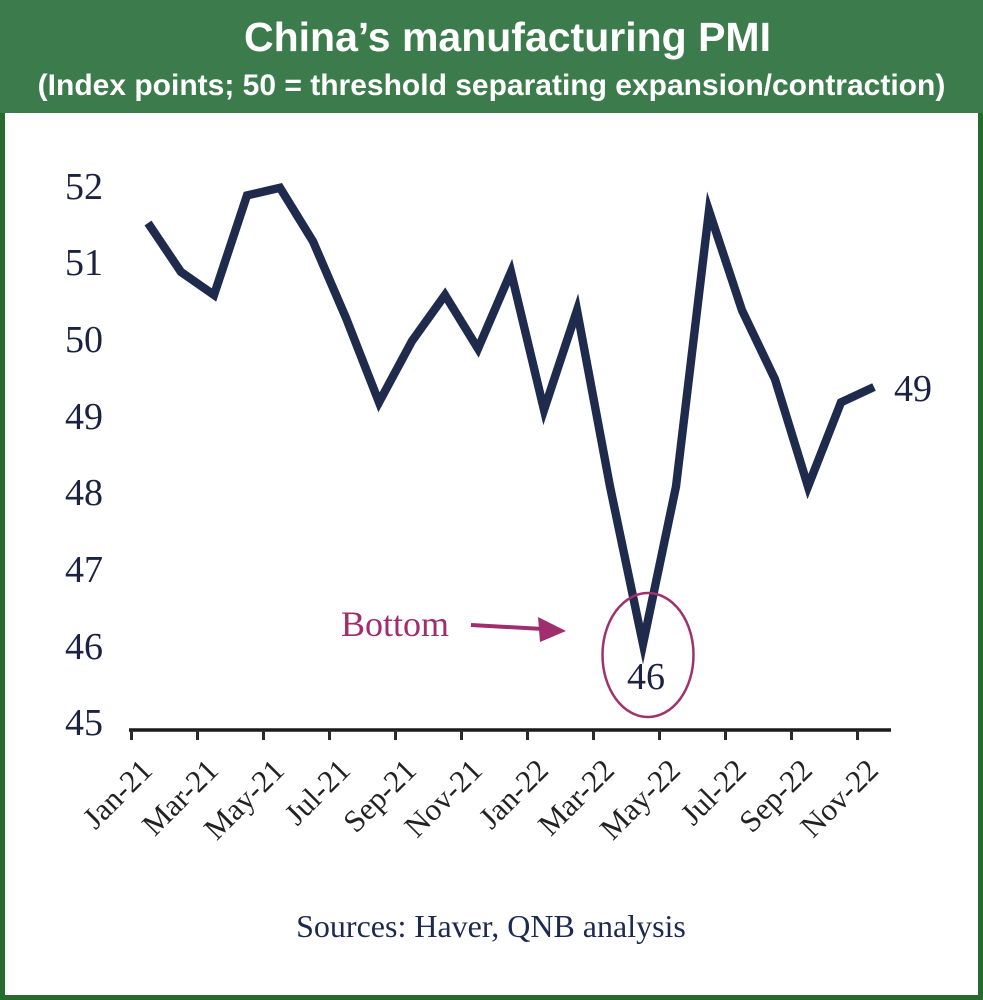 This screenshot has width=983, height=1000. Describe the element at coordinates (84, 723) in the screenshot. I see `svg-text: 45` at that location.